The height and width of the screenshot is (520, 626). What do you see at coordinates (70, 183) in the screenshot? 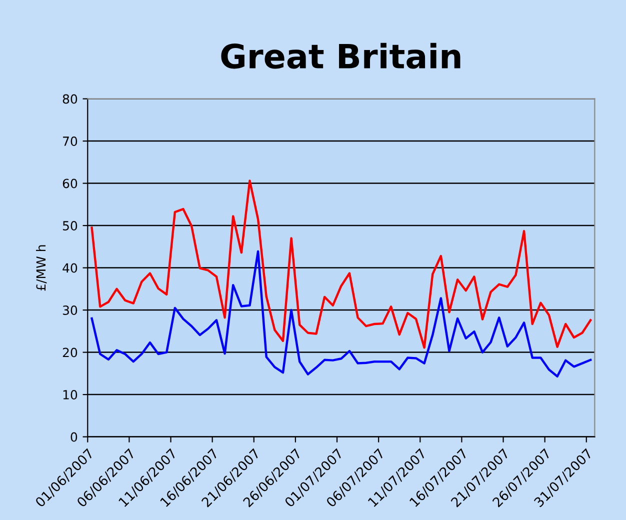
I see `y-tick-label: 60` at bounding box center [70, 183].